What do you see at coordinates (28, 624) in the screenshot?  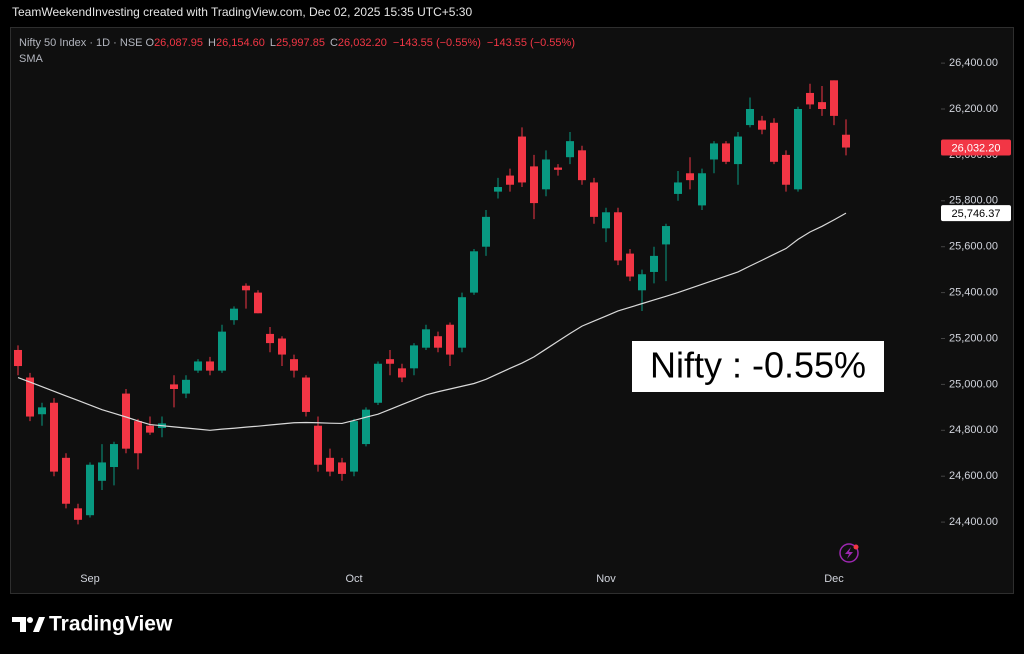 I see `brand-logo` at bounding box center [28, 624].